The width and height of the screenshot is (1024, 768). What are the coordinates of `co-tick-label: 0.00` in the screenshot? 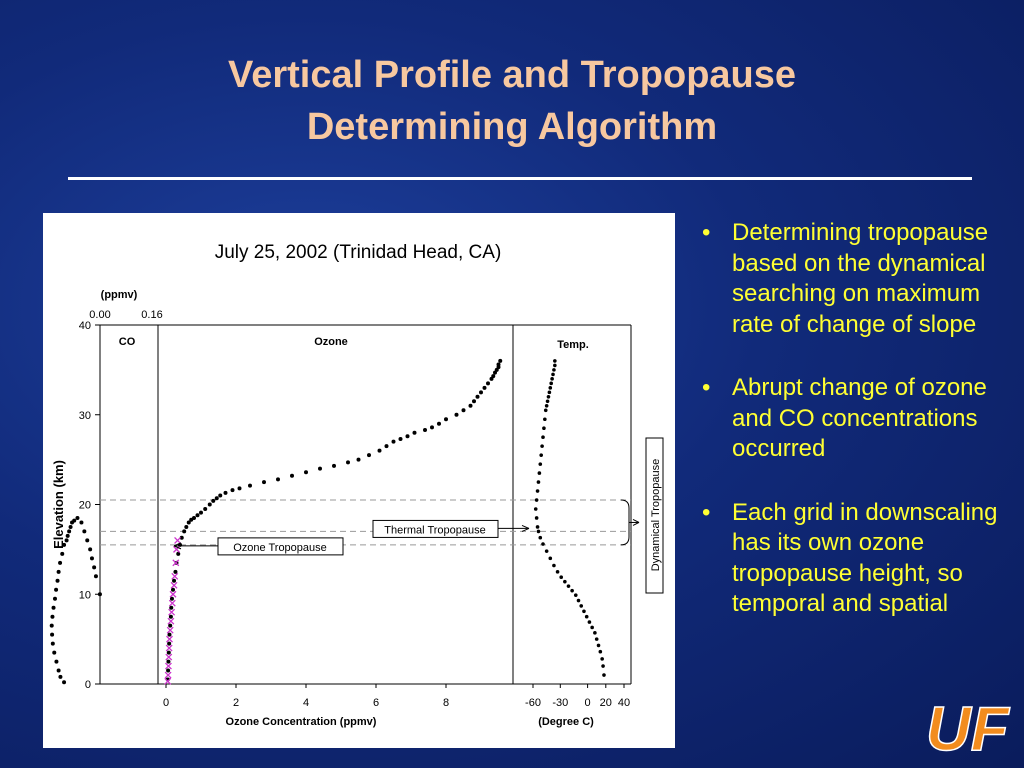 It's located at (99, 315).